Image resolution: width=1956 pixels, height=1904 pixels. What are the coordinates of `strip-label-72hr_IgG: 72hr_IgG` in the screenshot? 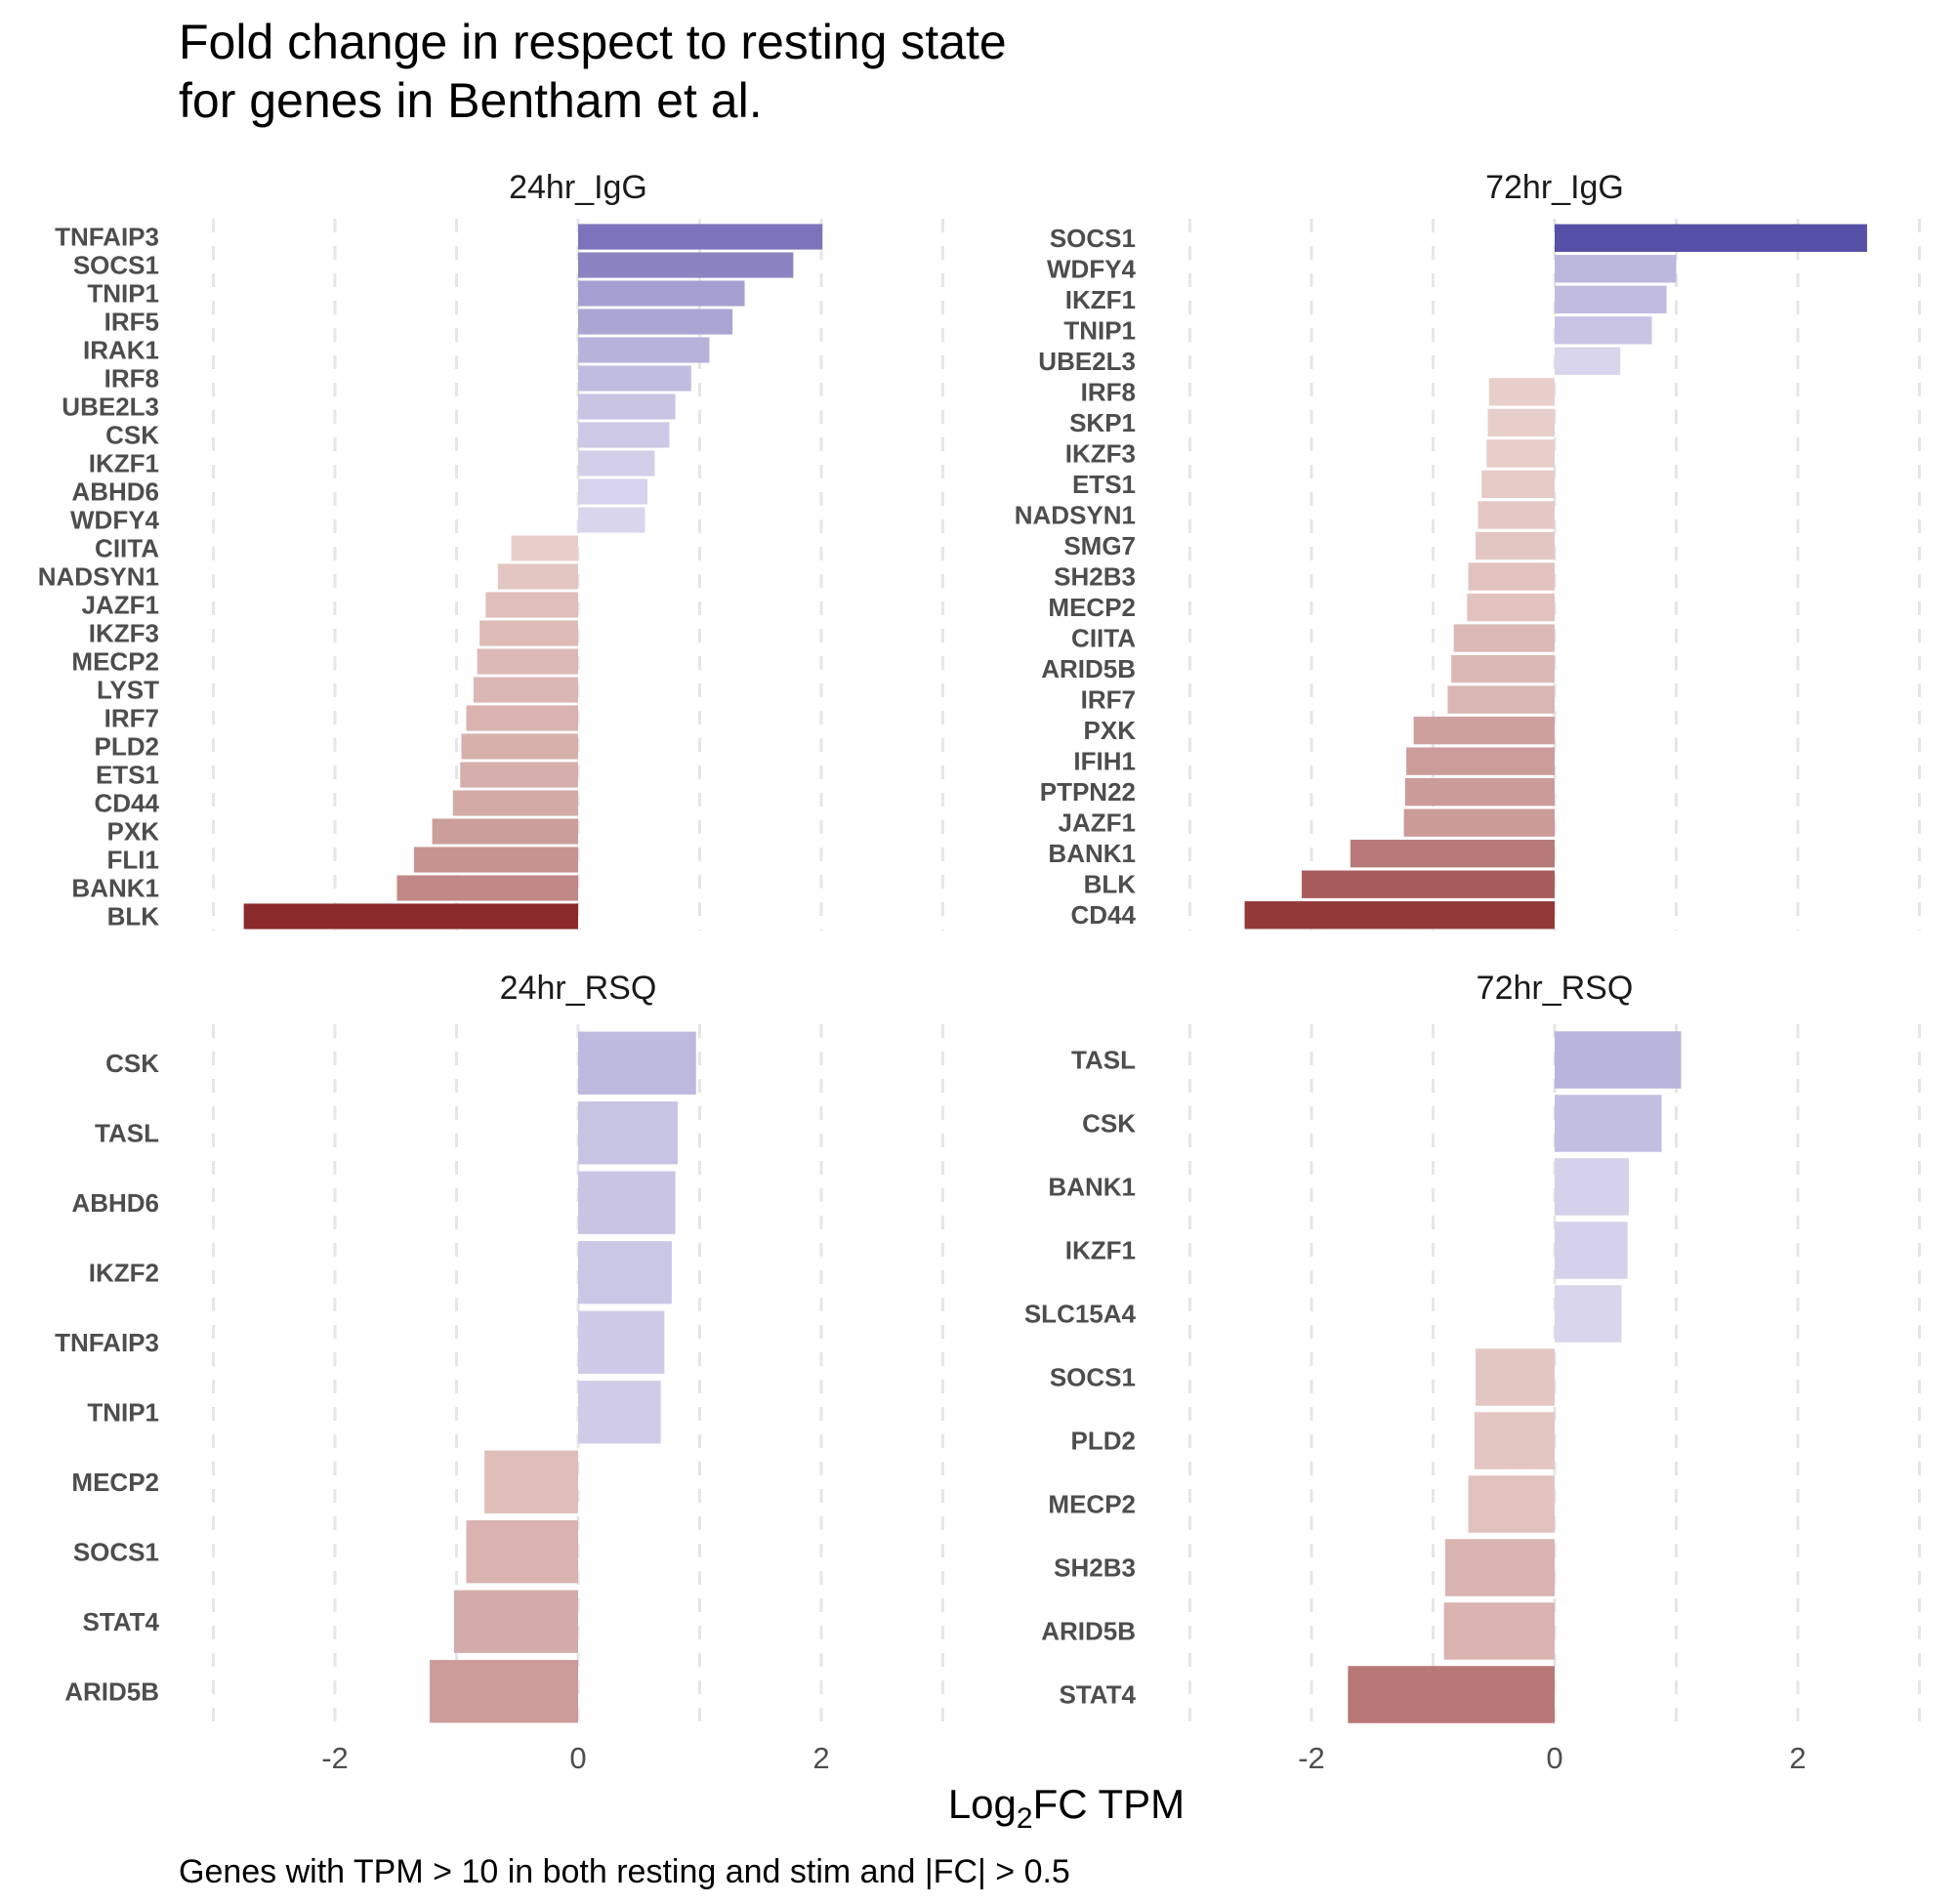 It's located at (1554, 187).